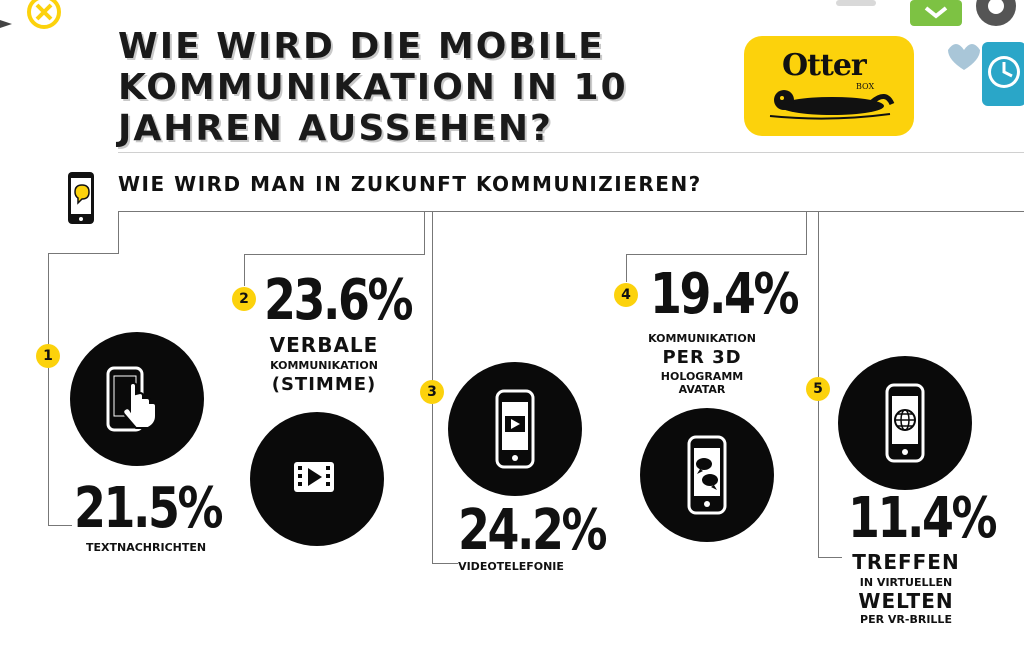  I want to click on category-label-2-line-1: VERBALE, so click(324, 345).